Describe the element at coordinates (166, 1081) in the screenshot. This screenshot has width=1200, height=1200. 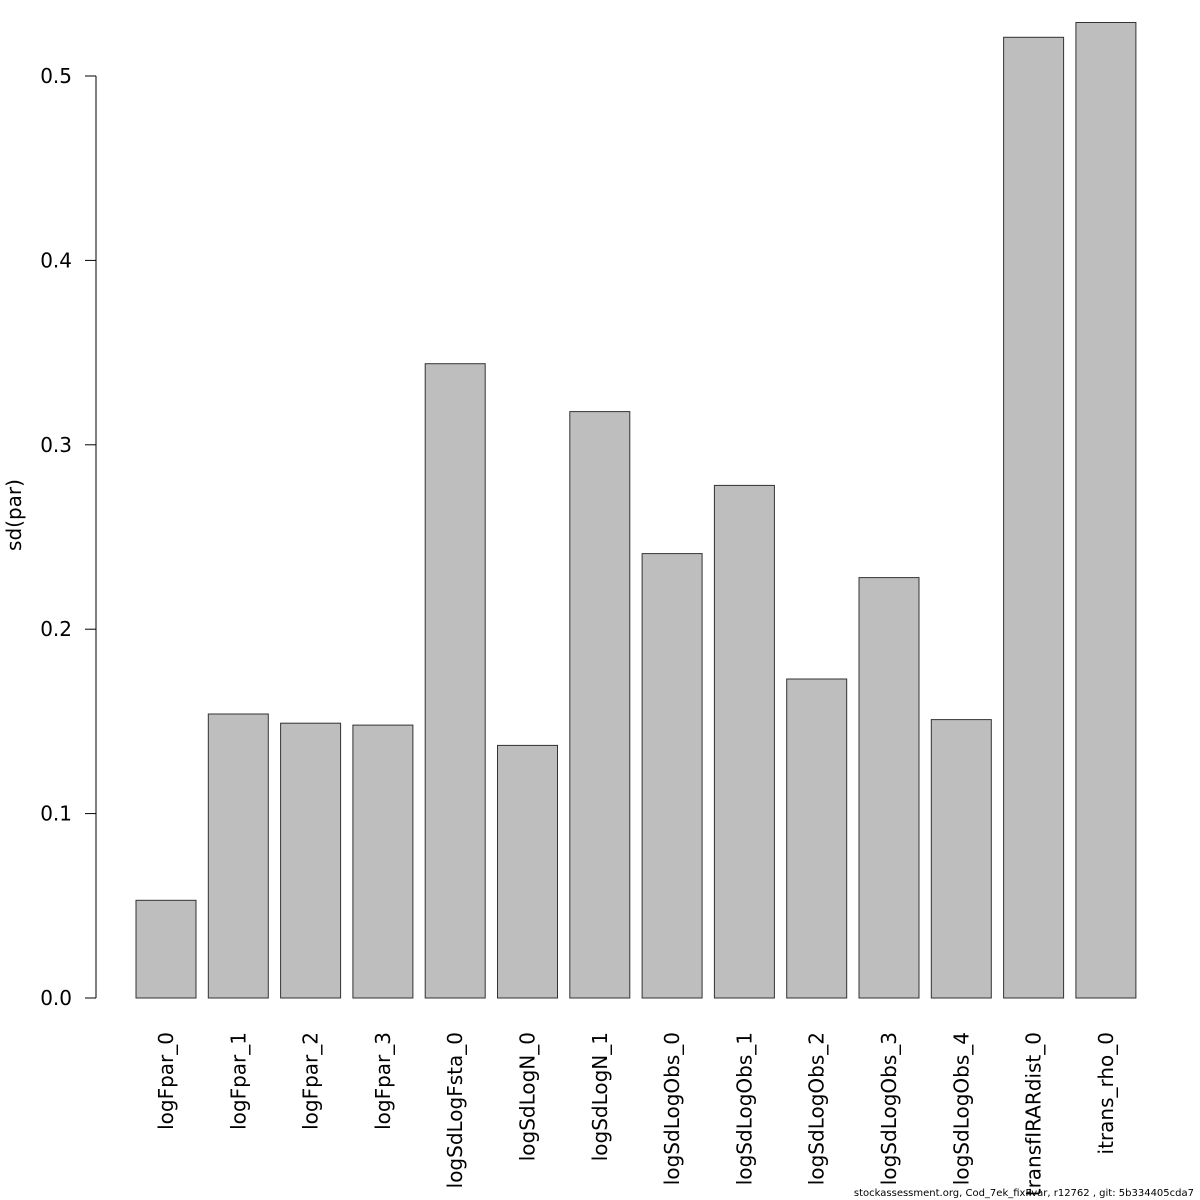
I see `category-label: logFpar_0` at that location.